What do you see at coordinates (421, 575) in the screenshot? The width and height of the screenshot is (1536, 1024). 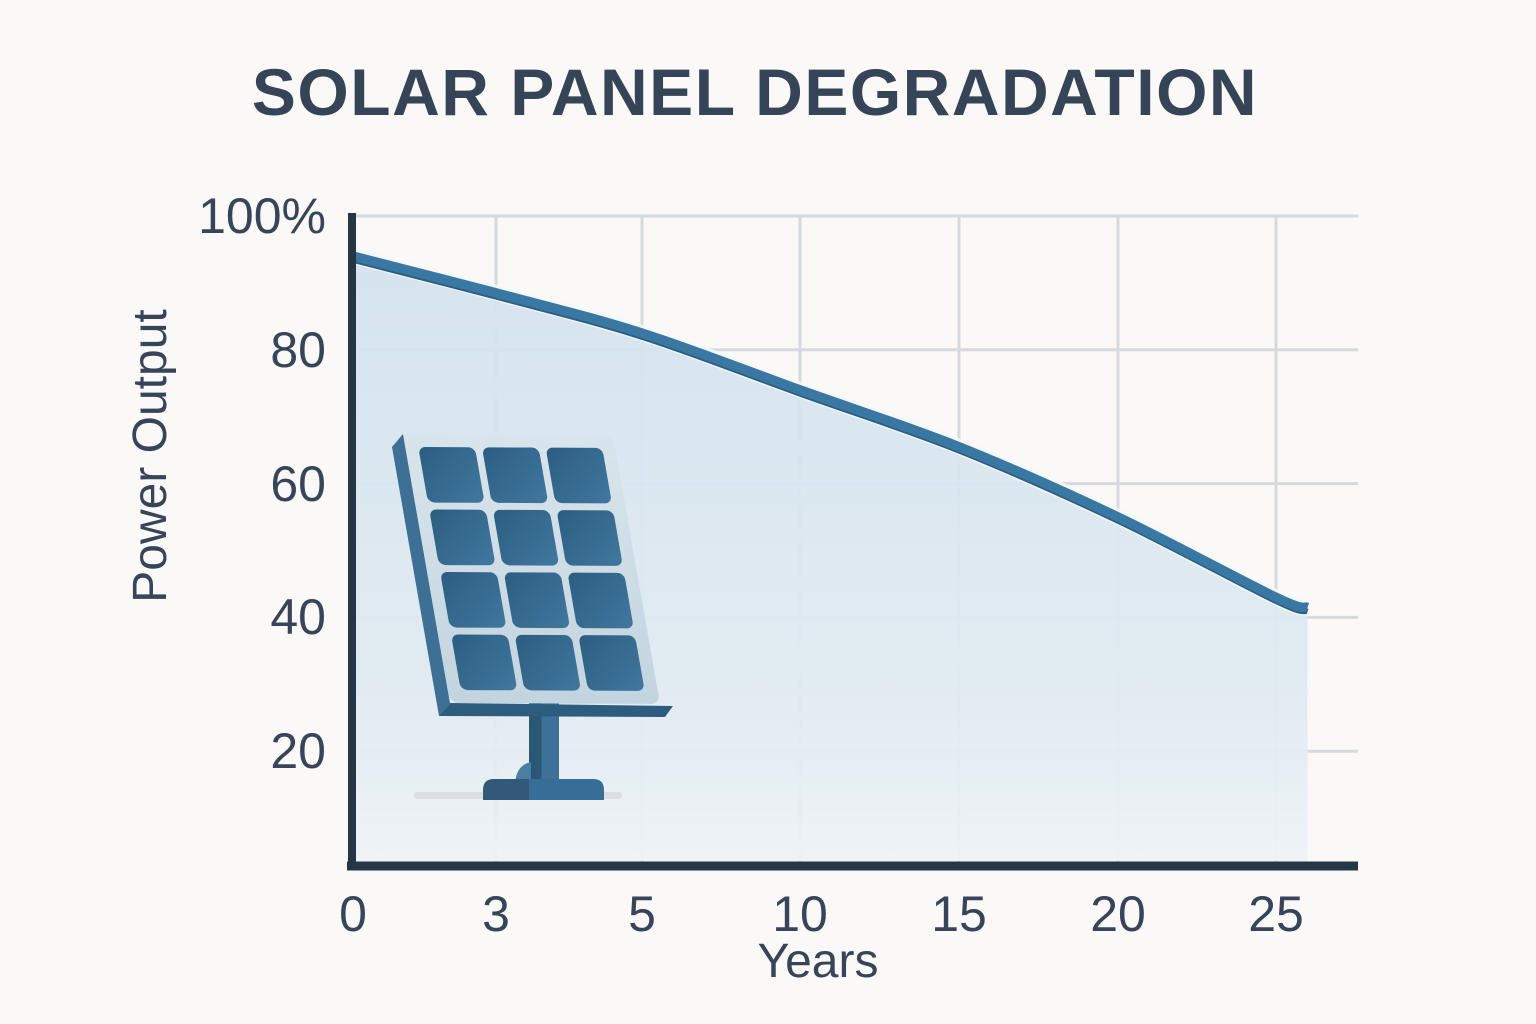 I see `panel-edge-left` at bounding box center [421, 575].